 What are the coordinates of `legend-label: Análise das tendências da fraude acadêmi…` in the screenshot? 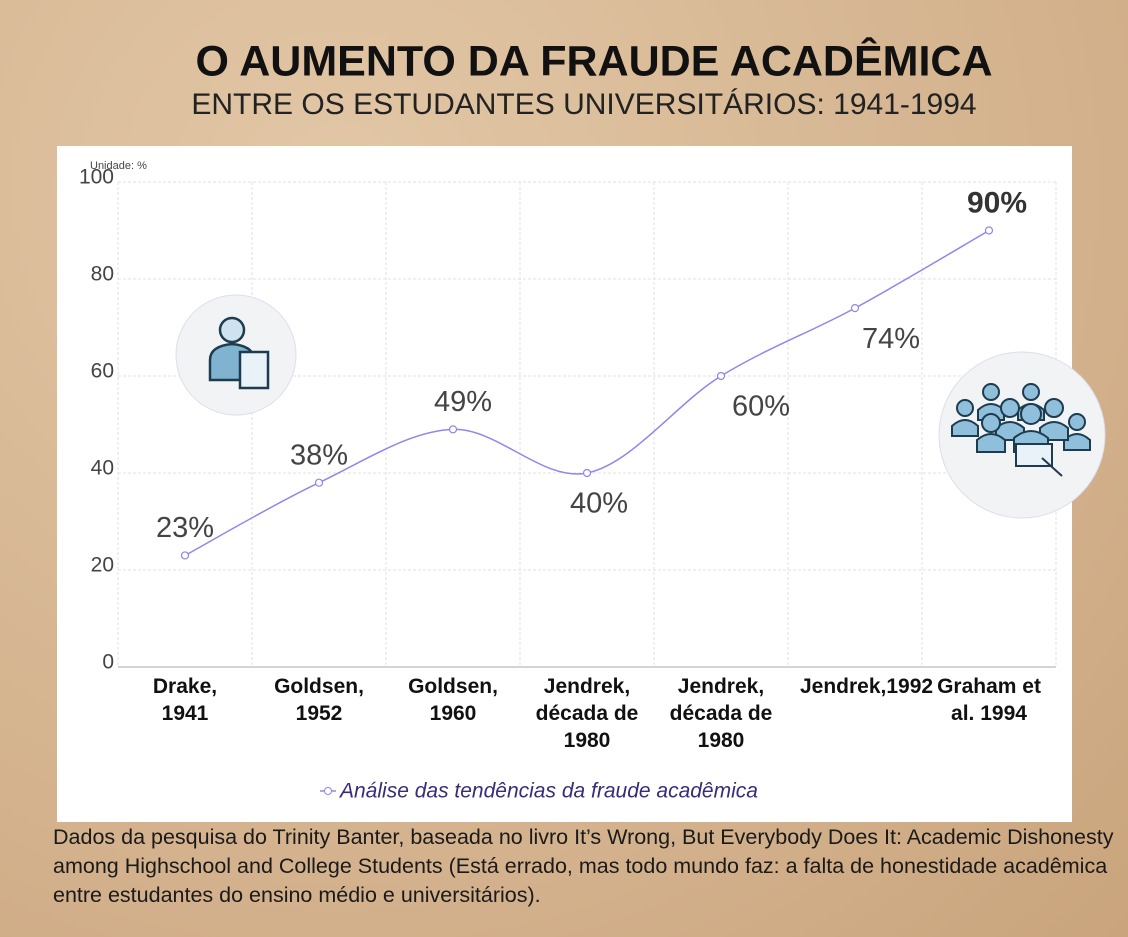 It's located at (548, 791).